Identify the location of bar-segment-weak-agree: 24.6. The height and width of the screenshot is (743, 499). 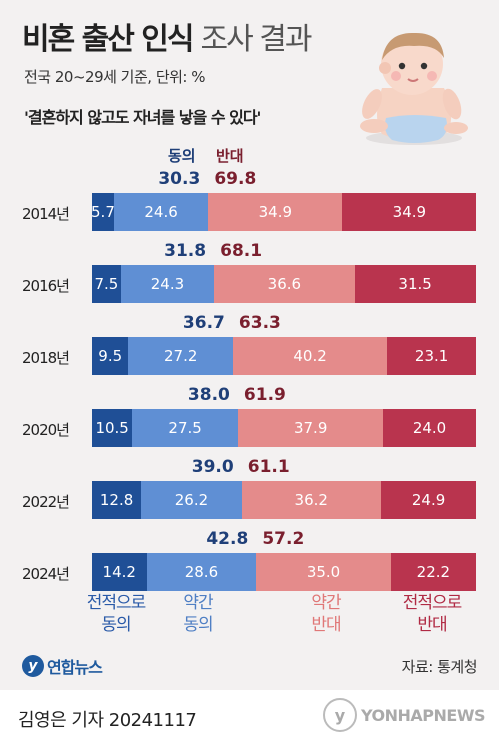
(161, 212).